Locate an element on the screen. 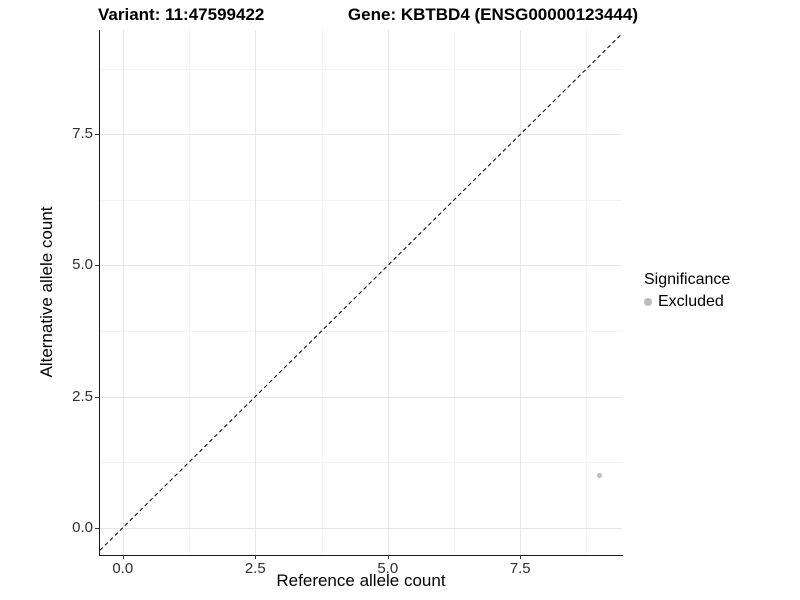  legend-item-excluded: Excluded is located at coordinates (687, 302).